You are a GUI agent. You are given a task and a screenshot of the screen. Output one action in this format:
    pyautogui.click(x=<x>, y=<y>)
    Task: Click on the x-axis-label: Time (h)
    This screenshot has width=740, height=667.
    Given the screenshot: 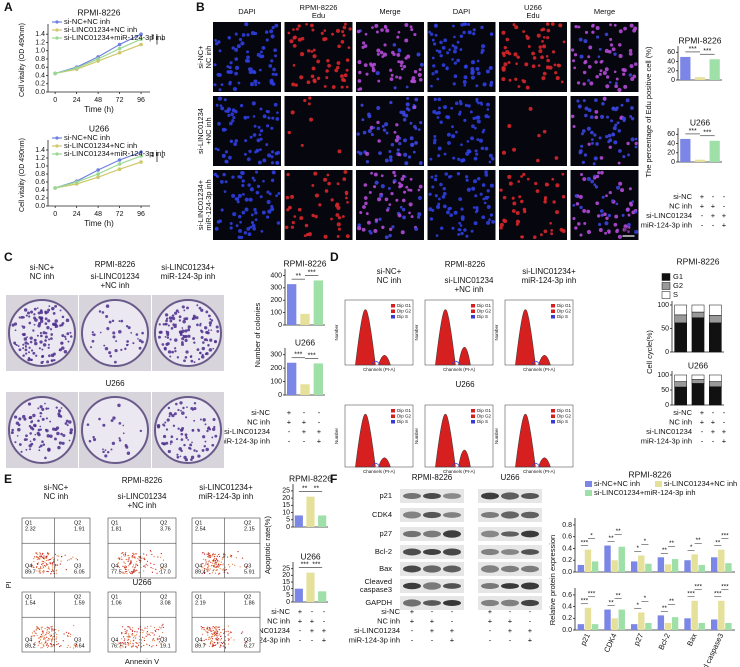 What is the action you would take?
    pyautogui.click(x=99, y=223)
    